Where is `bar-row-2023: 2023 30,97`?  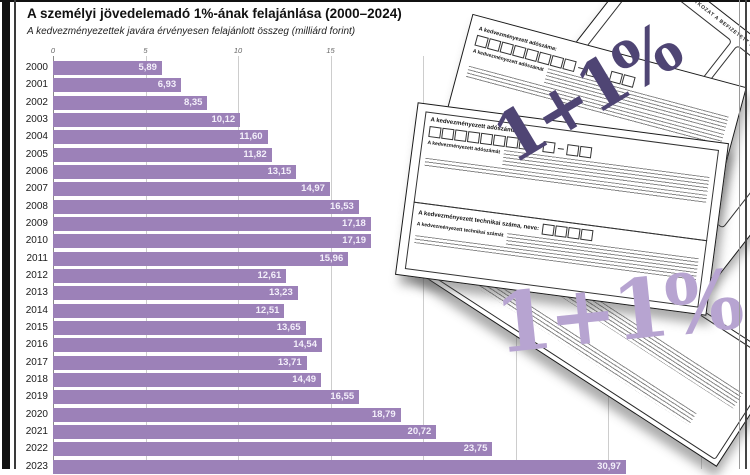 bar-row-2023: 2023 30,97 is located at coordinates (375, 467).